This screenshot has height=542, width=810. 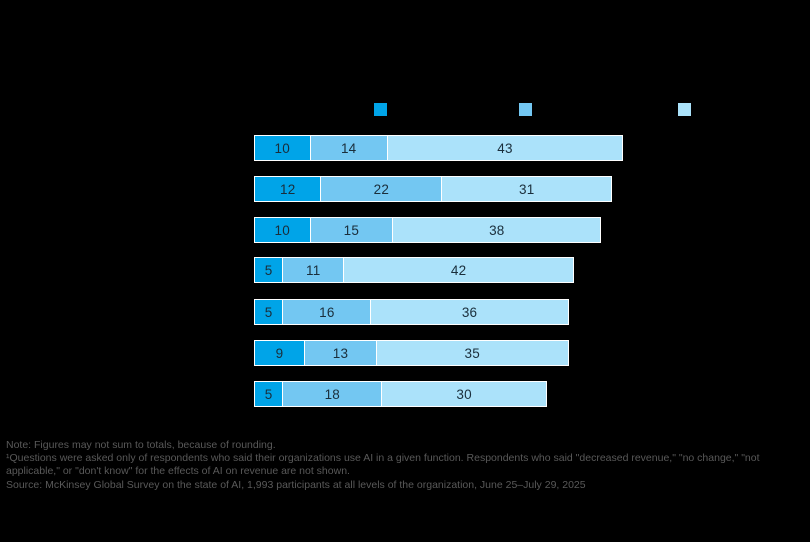 I want to click on bar-row-2: 12 22 31, so click(x=433, y=189).